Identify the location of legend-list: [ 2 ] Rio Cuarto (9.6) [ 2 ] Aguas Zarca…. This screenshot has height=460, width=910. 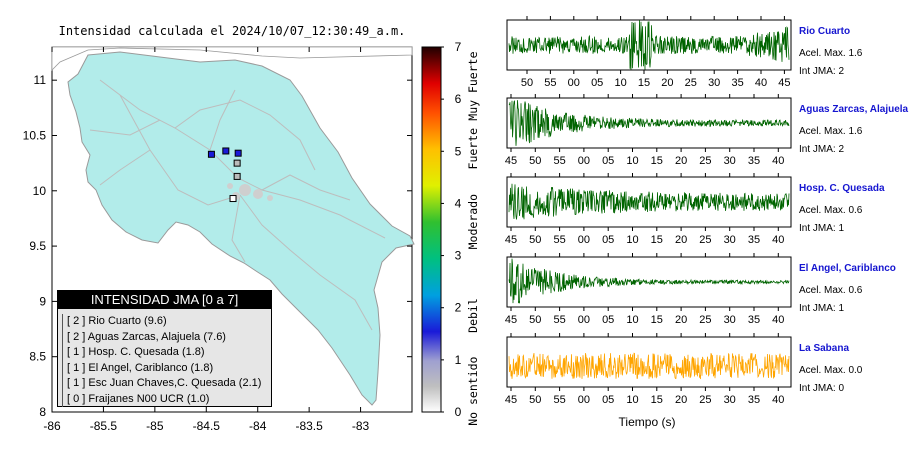
(166, 360).